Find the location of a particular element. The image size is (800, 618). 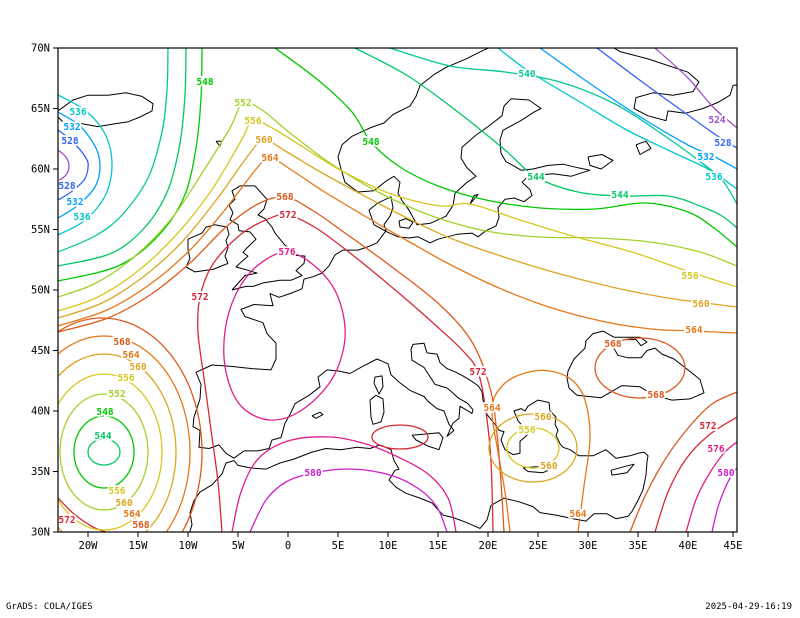

svg-text: 15E is located at coordinates (438, 546).